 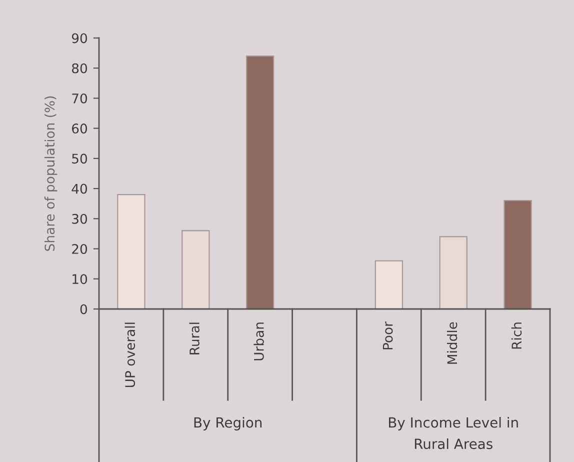 I want to click on y-tick-label: 80, so click(x=80, y=68).